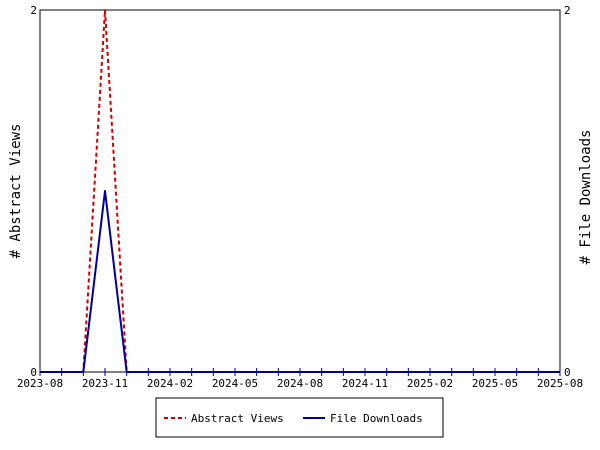 Image resolution: width=600 pixels, height=450 pixels. I want to click on x-tick-label: 2025-05, so click(495, 383).